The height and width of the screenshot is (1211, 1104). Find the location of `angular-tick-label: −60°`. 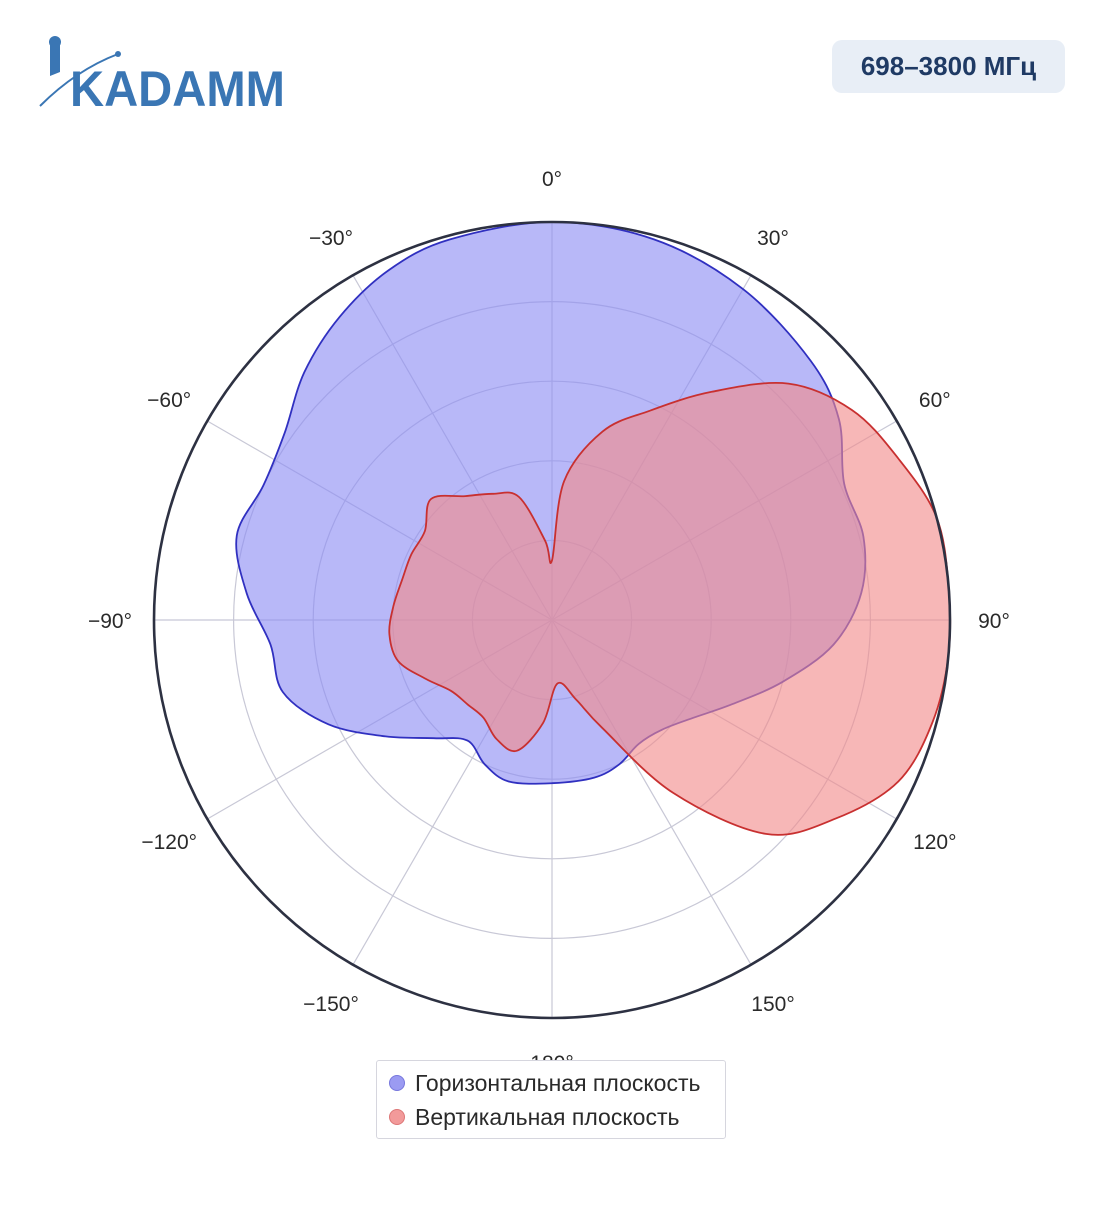

angular-tick-label: −60° is located at coordinates (169, 400).